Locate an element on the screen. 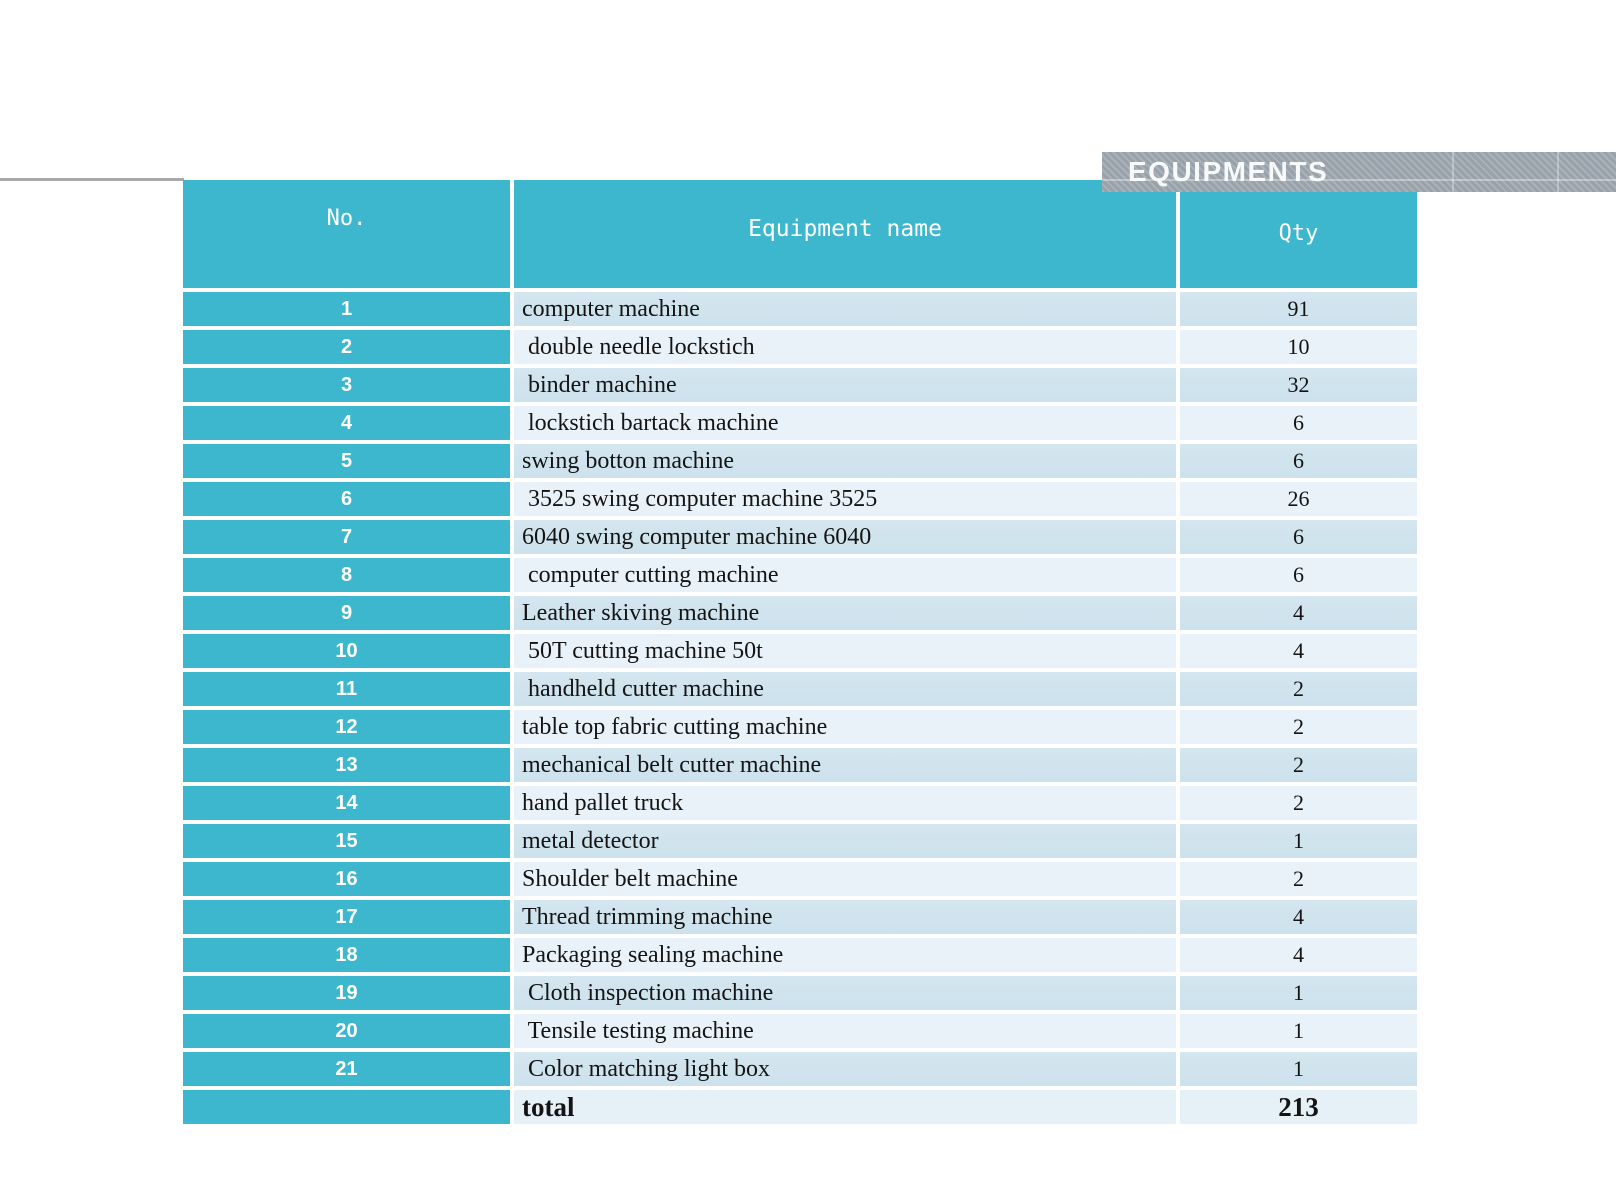  equipment-name-cell: computer machine is located at coordinates (845, 309).